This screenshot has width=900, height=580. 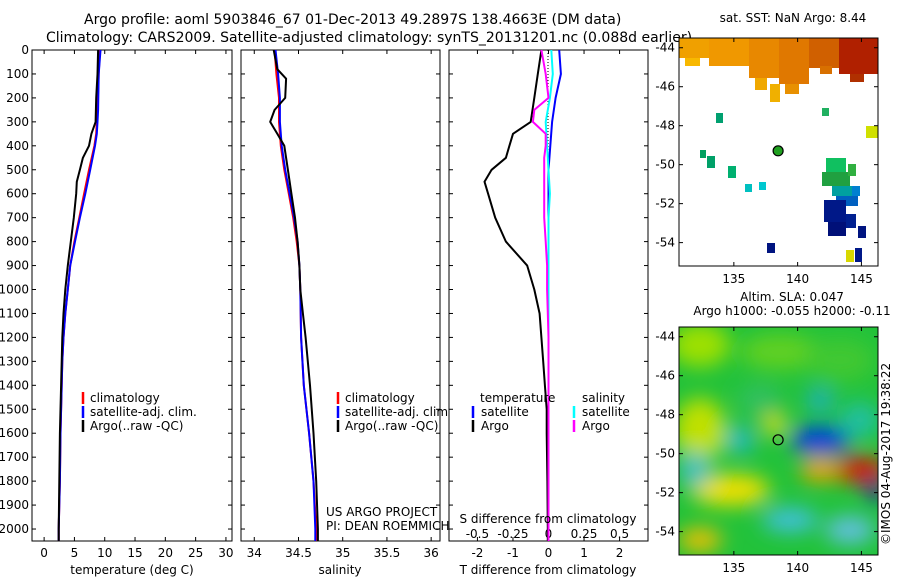 What do you see at coordinates (17, 74) in the screenshot?
I see `depth-tick-label: 100` at bounding box center [17, 74].